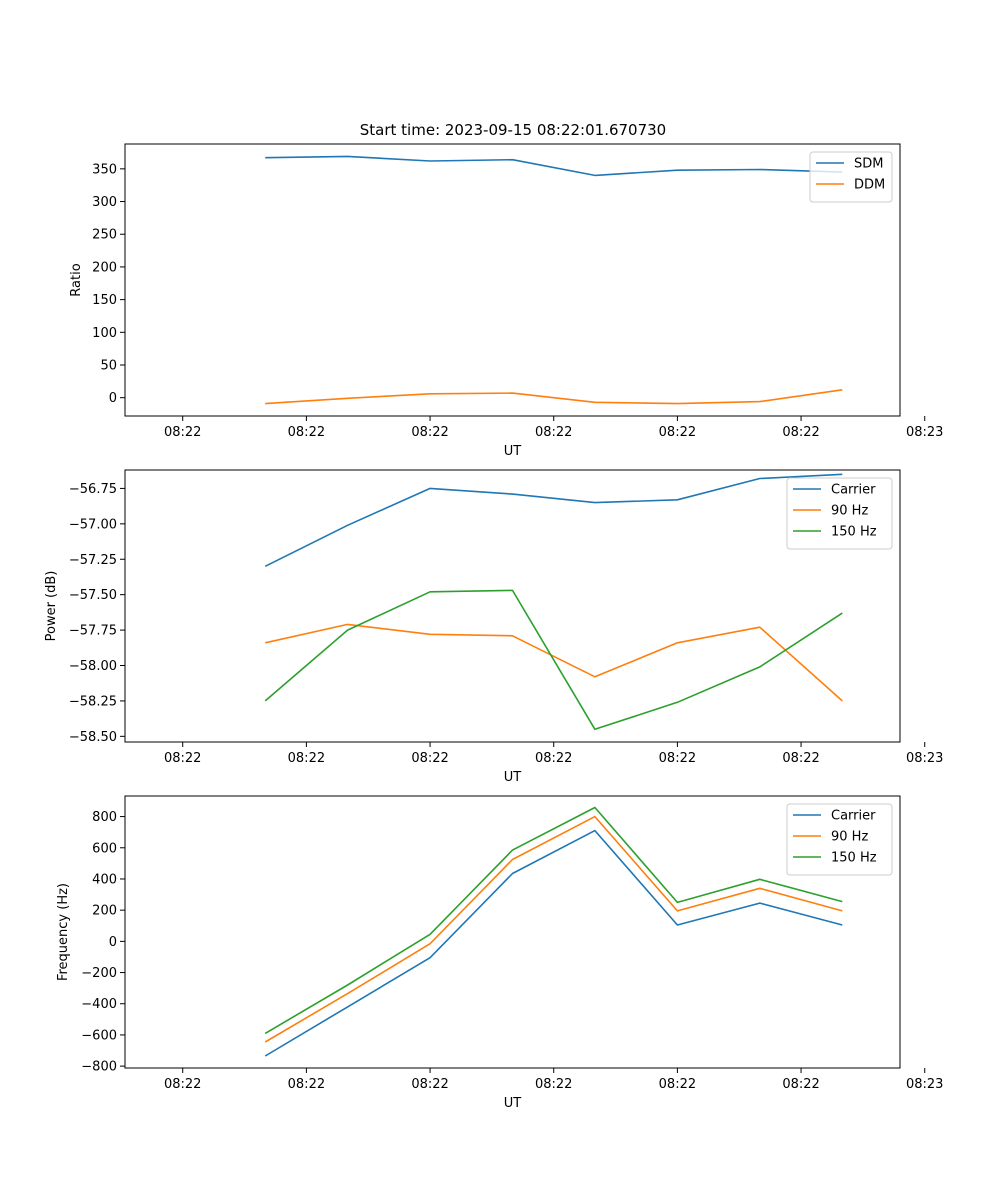 Image resolution: width=1000 pixels, height=1200 pixels. Describe the element at coordinates (554, 397) in the screenshot. I see `series-line-ddm` at that location.